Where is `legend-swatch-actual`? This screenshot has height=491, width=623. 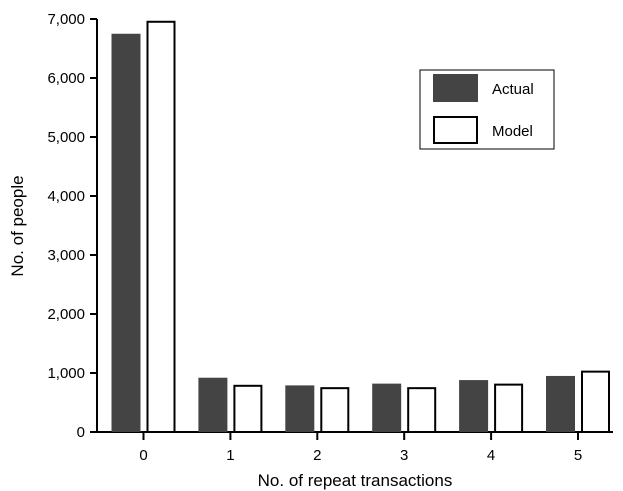 legend-swatch-actual is located at coordinates (455, 88).